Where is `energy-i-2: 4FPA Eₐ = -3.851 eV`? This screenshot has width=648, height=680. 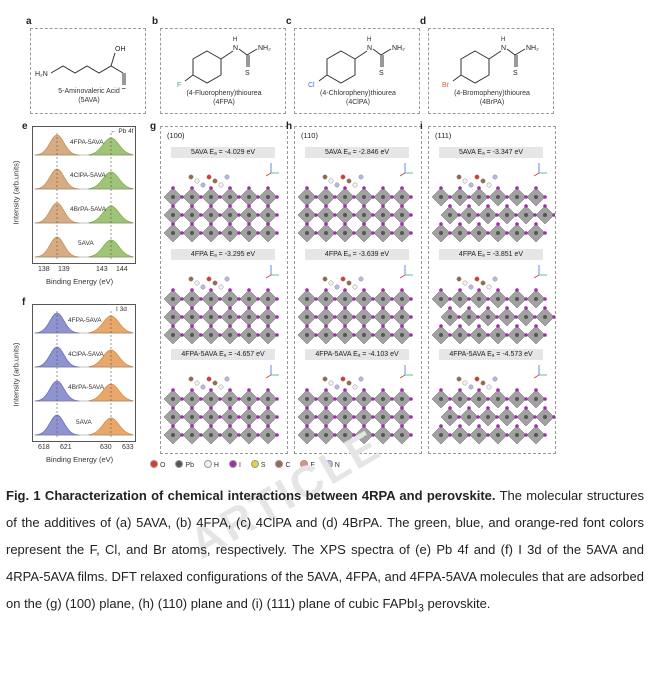 energy-i-2: 4FPA Eₐ = -3.851 eV is located at coordinates (491, 254).